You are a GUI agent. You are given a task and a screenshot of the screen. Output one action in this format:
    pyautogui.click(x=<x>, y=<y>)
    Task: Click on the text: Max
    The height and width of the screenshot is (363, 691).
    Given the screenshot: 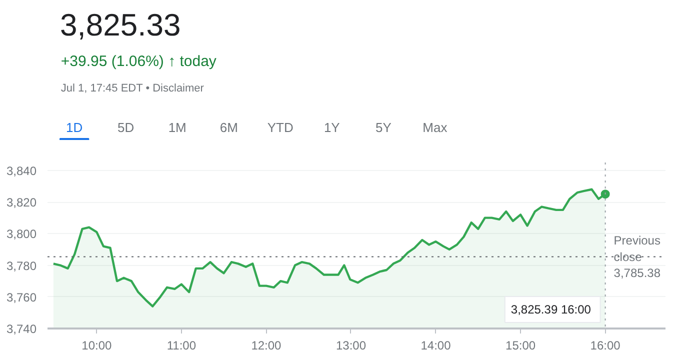 What is the action you would take?
    pyautogui.click(x=435, y=127)
    